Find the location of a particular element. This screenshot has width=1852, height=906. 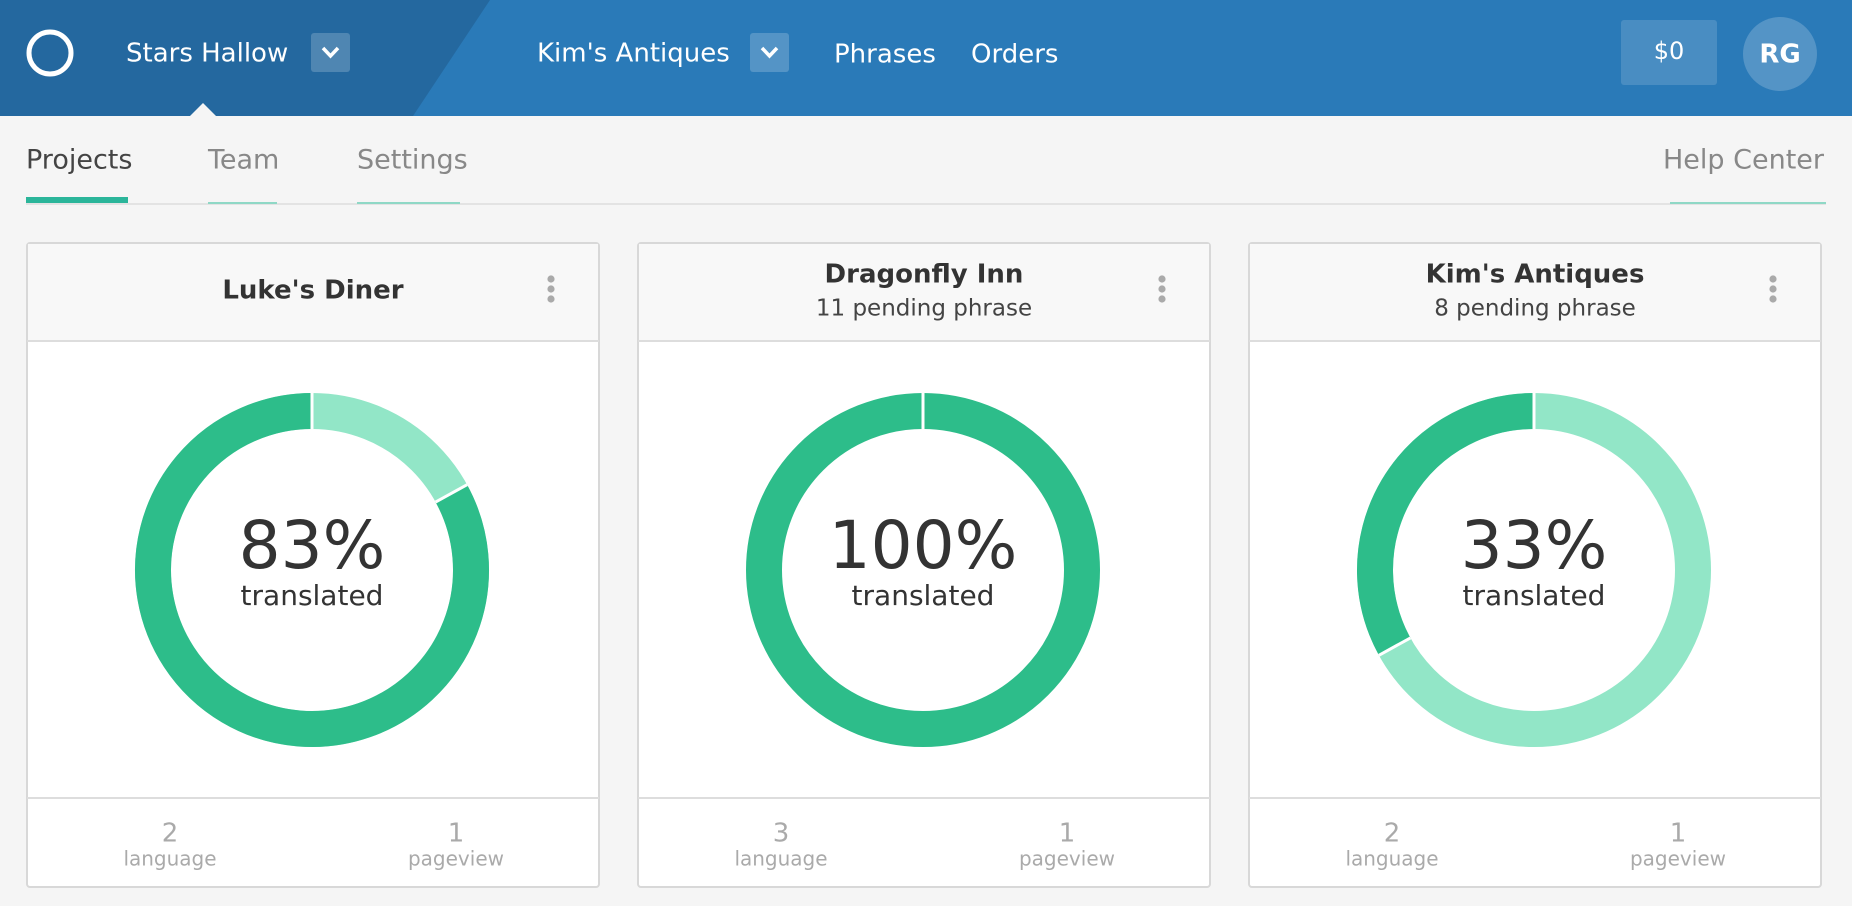

tab: Settings is located at coordinates (412, 160).